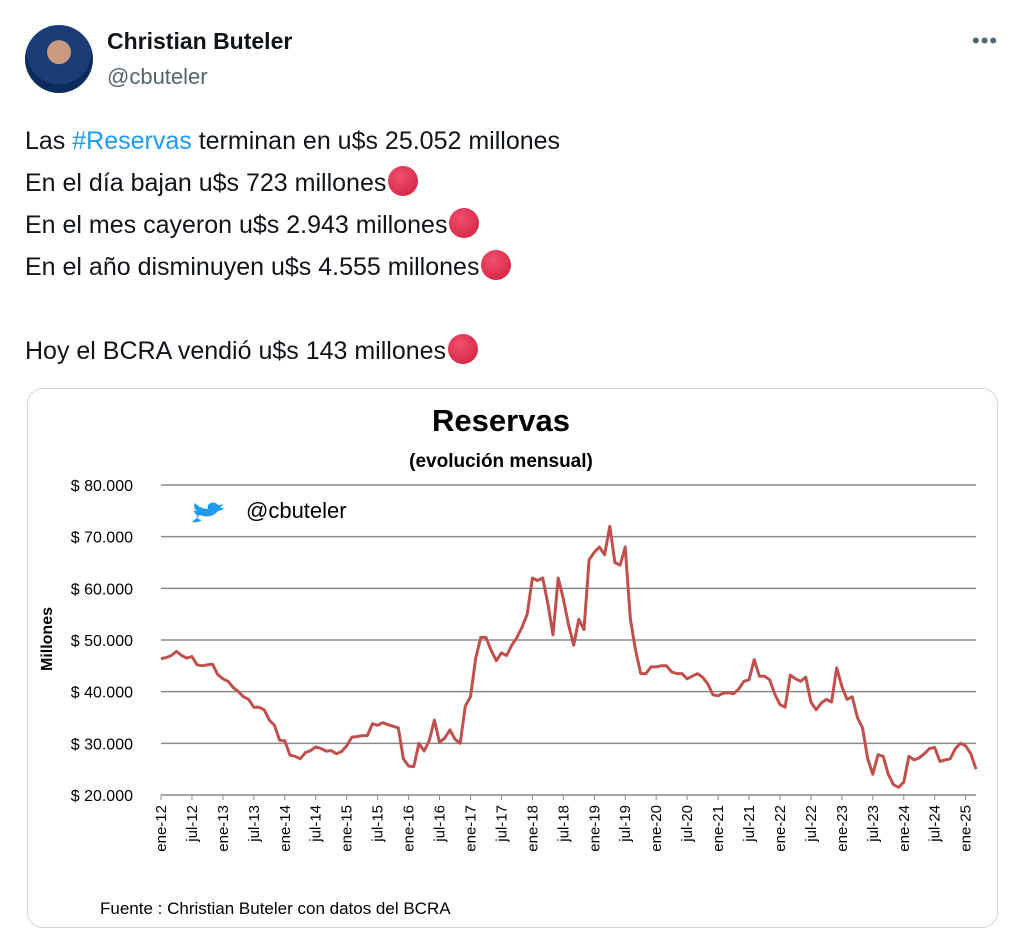 This screenshot has width=1023, height=946. Describe the element at coordinates (501, 420) in the screenshot. I see `chart-title: Reservas` at that location.